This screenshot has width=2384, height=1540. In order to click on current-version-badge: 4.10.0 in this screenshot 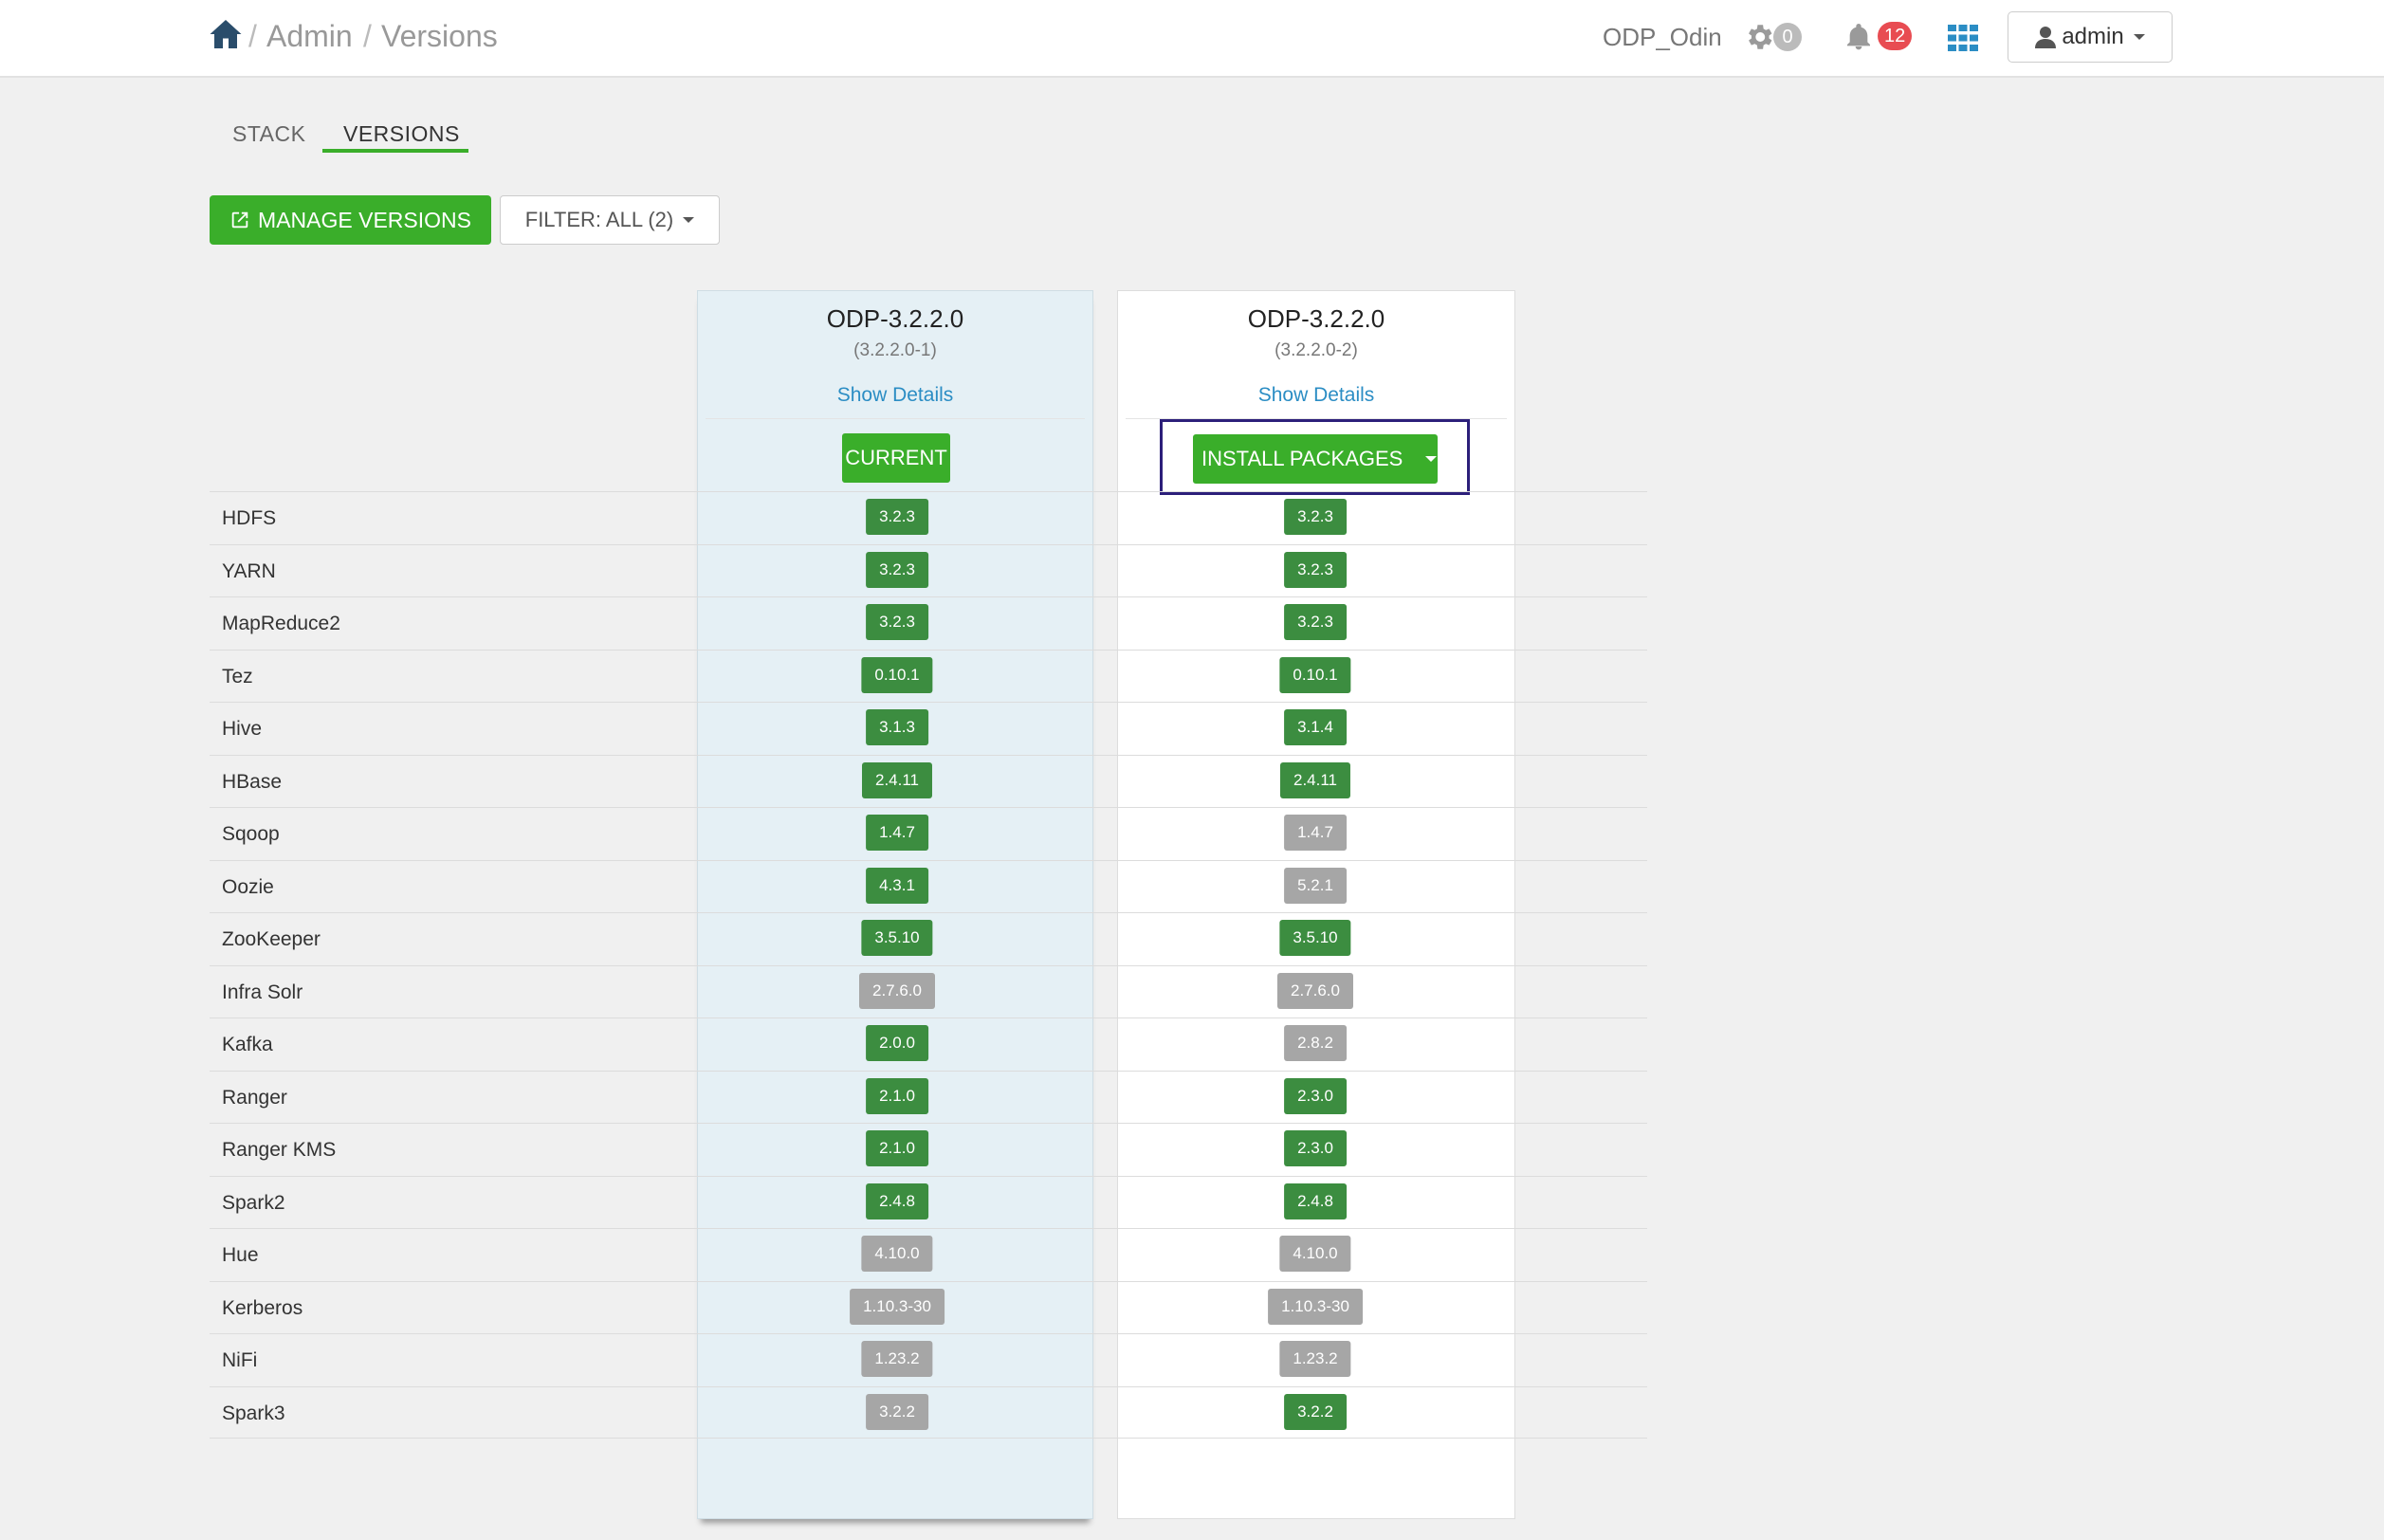, I will do `click(897, 1254)`.